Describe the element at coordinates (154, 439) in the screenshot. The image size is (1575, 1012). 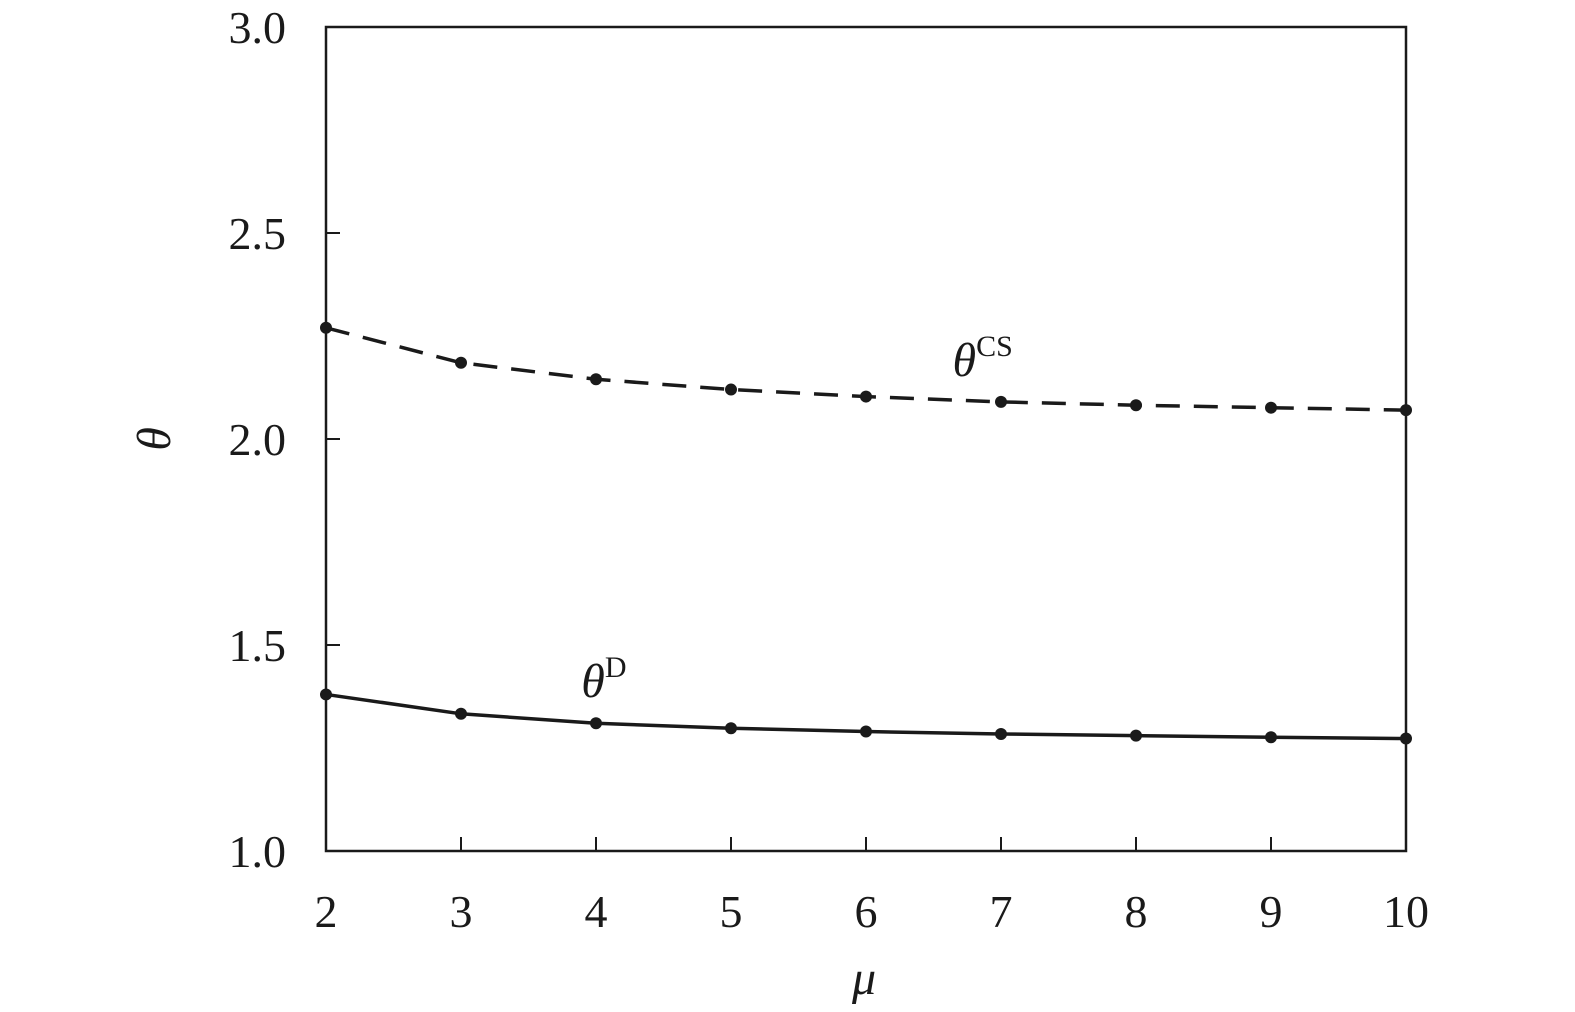
I see `y-axis-label: θ` at that location.